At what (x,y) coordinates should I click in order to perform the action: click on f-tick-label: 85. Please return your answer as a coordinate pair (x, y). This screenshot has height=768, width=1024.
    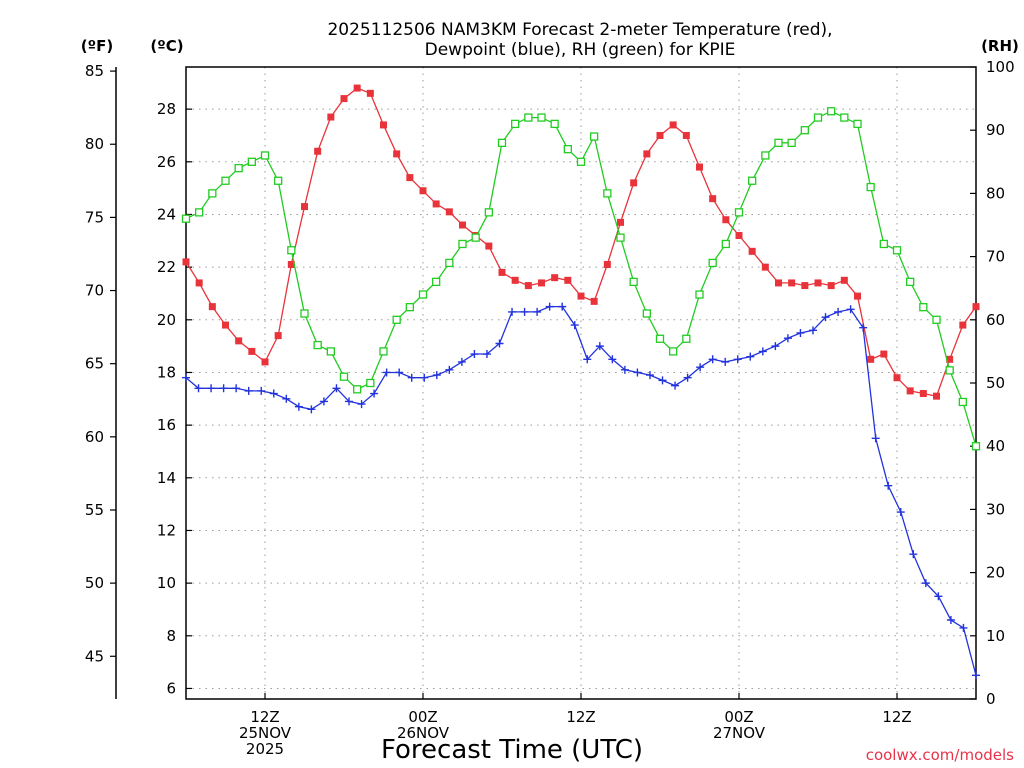
    Looking at the image, I should click on (94, 71).